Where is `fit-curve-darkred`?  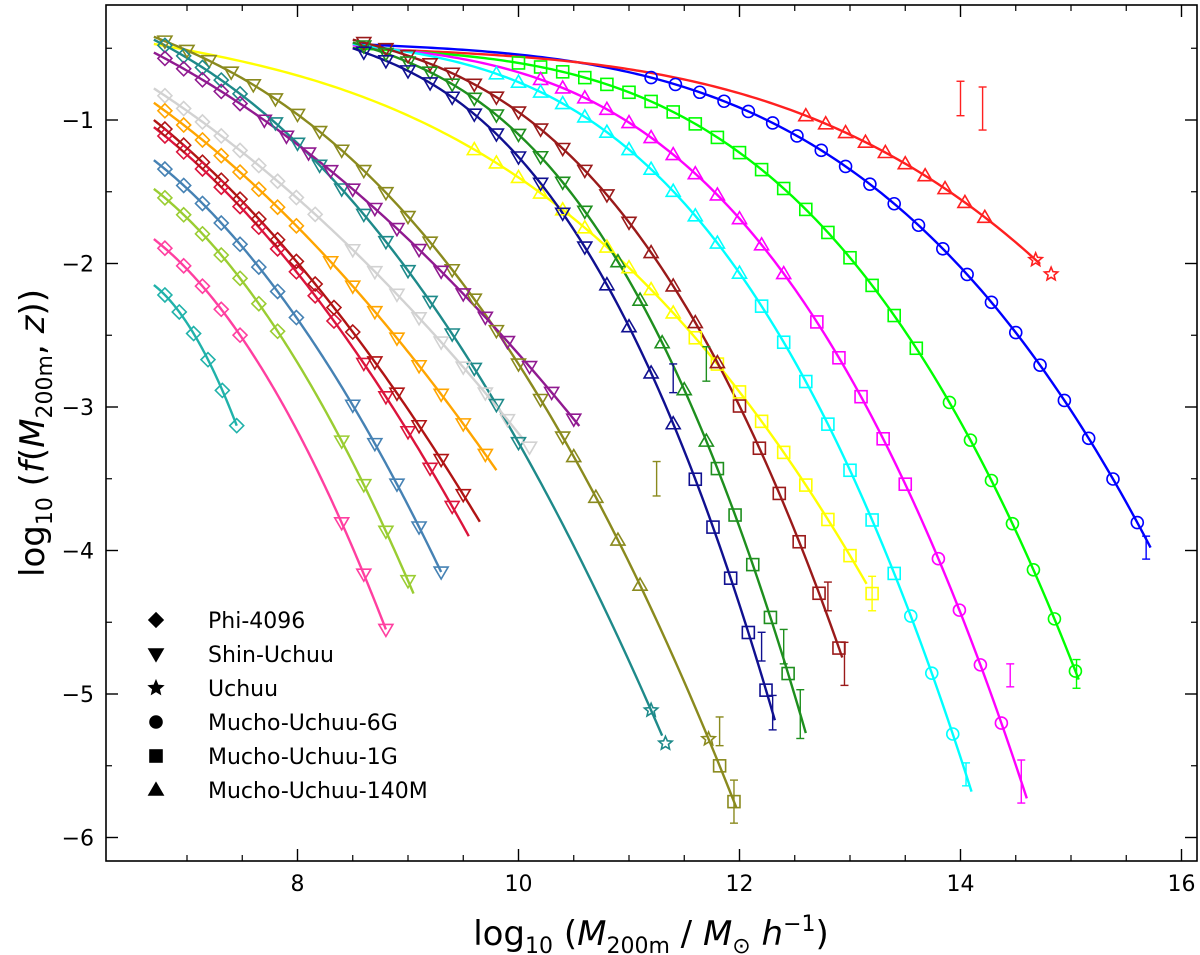 fit-curve-darkred is located at coordinates (317, 321).